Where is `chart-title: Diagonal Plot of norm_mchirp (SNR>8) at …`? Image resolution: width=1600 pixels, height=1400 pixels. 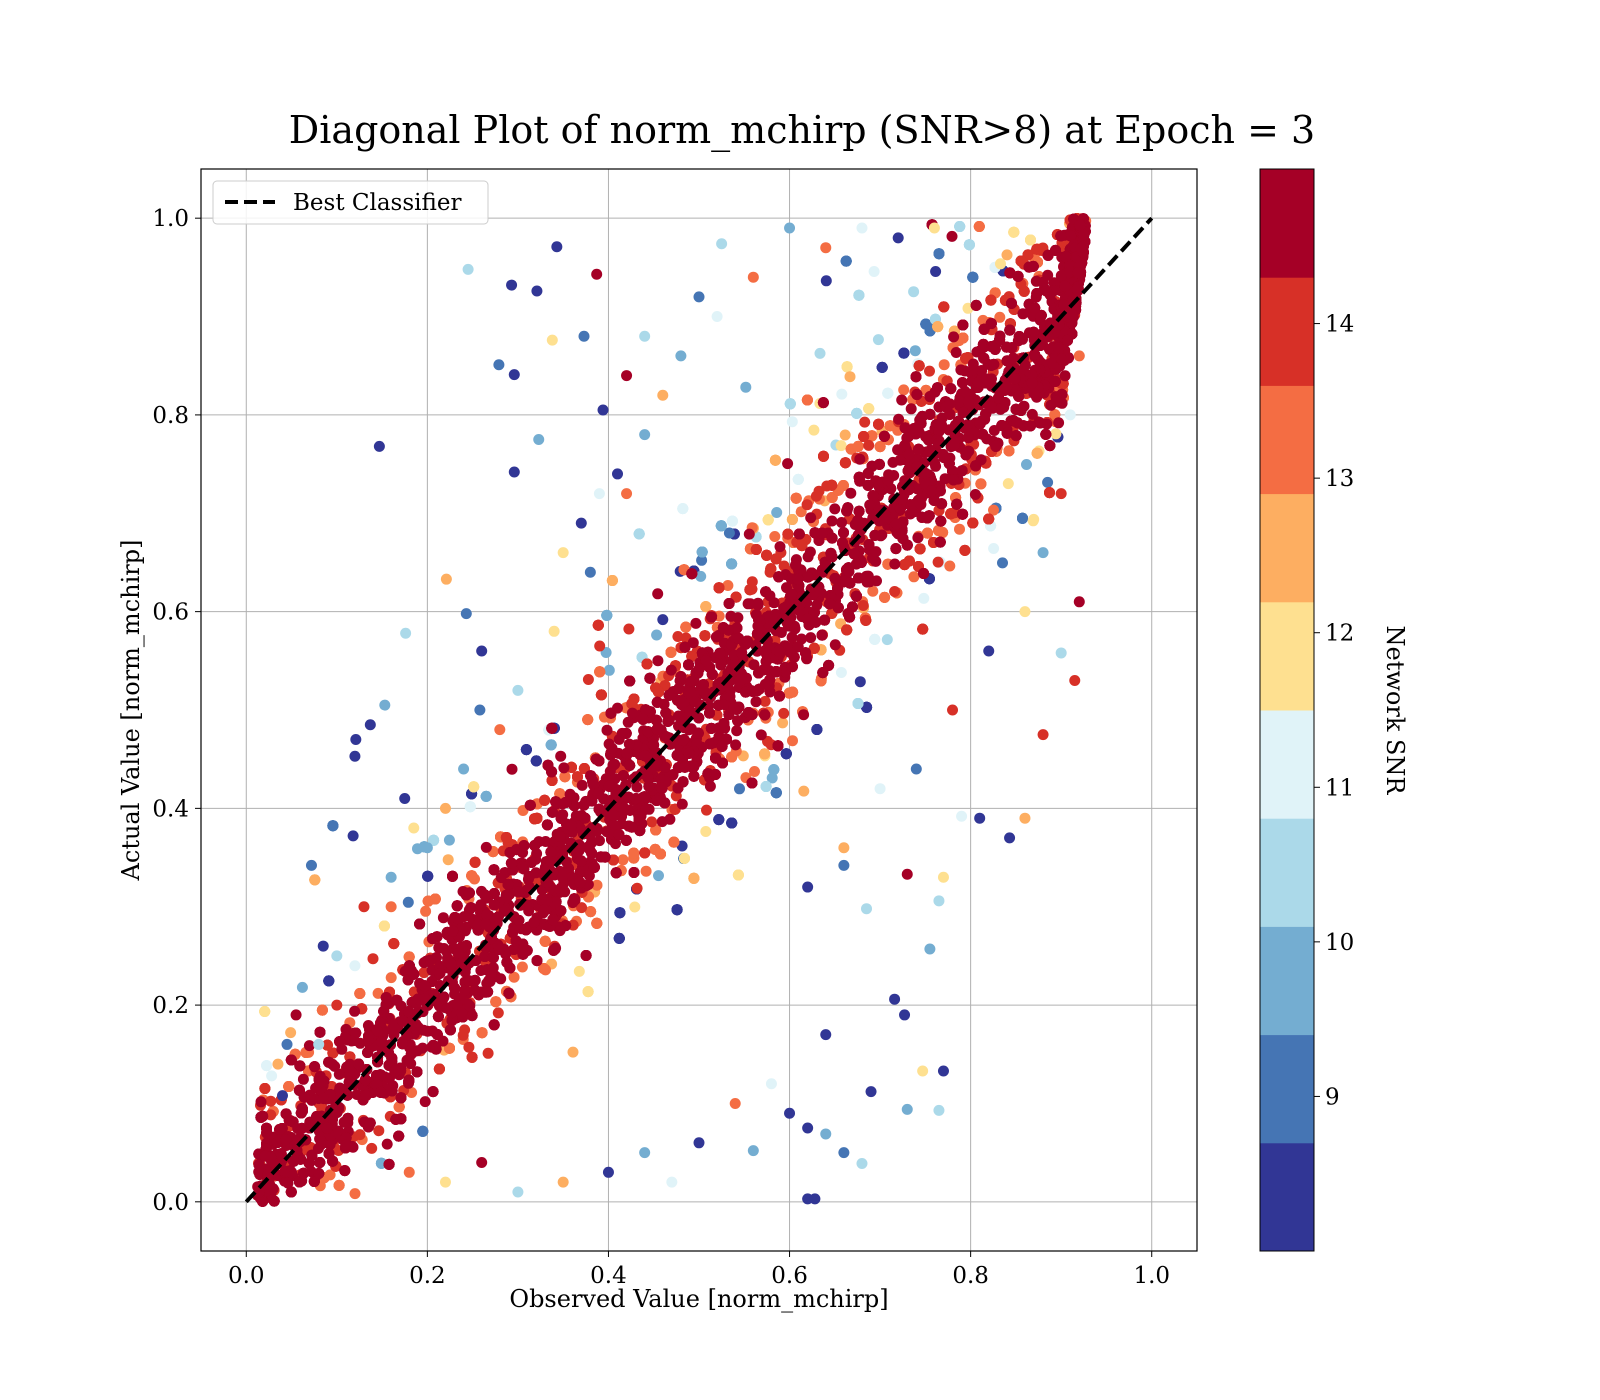 chart-title: Diagonal Plot of norm_mchirp (SNR>8) at … is located at coordinates (802, 130).